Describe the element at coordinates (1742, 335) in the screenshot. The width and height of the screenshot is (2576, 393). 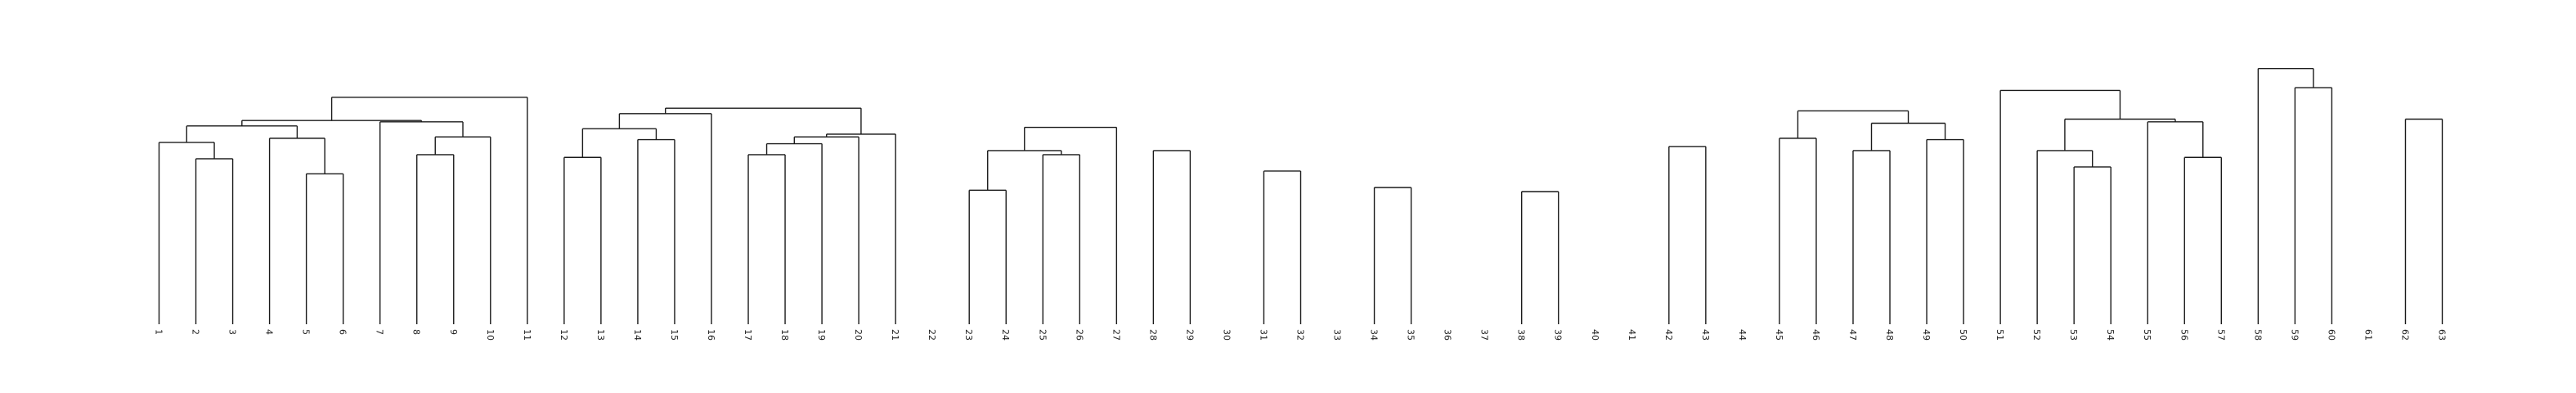
I see `leaf-label-44: 44` at that location.